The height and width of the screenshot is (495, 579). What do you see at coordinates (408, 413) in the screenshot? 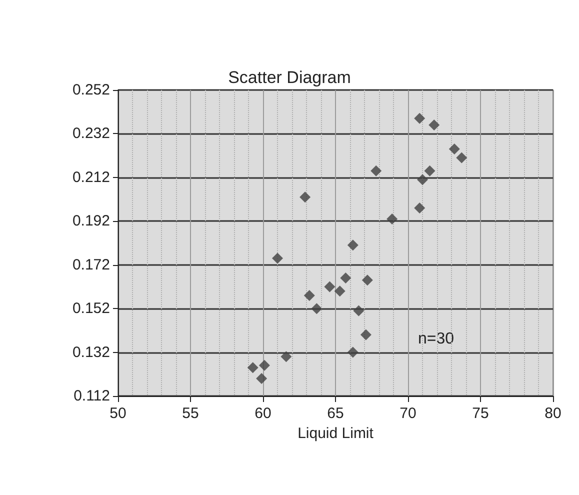
I see `x-tick-label: 70` at bounding box center [408, 413].